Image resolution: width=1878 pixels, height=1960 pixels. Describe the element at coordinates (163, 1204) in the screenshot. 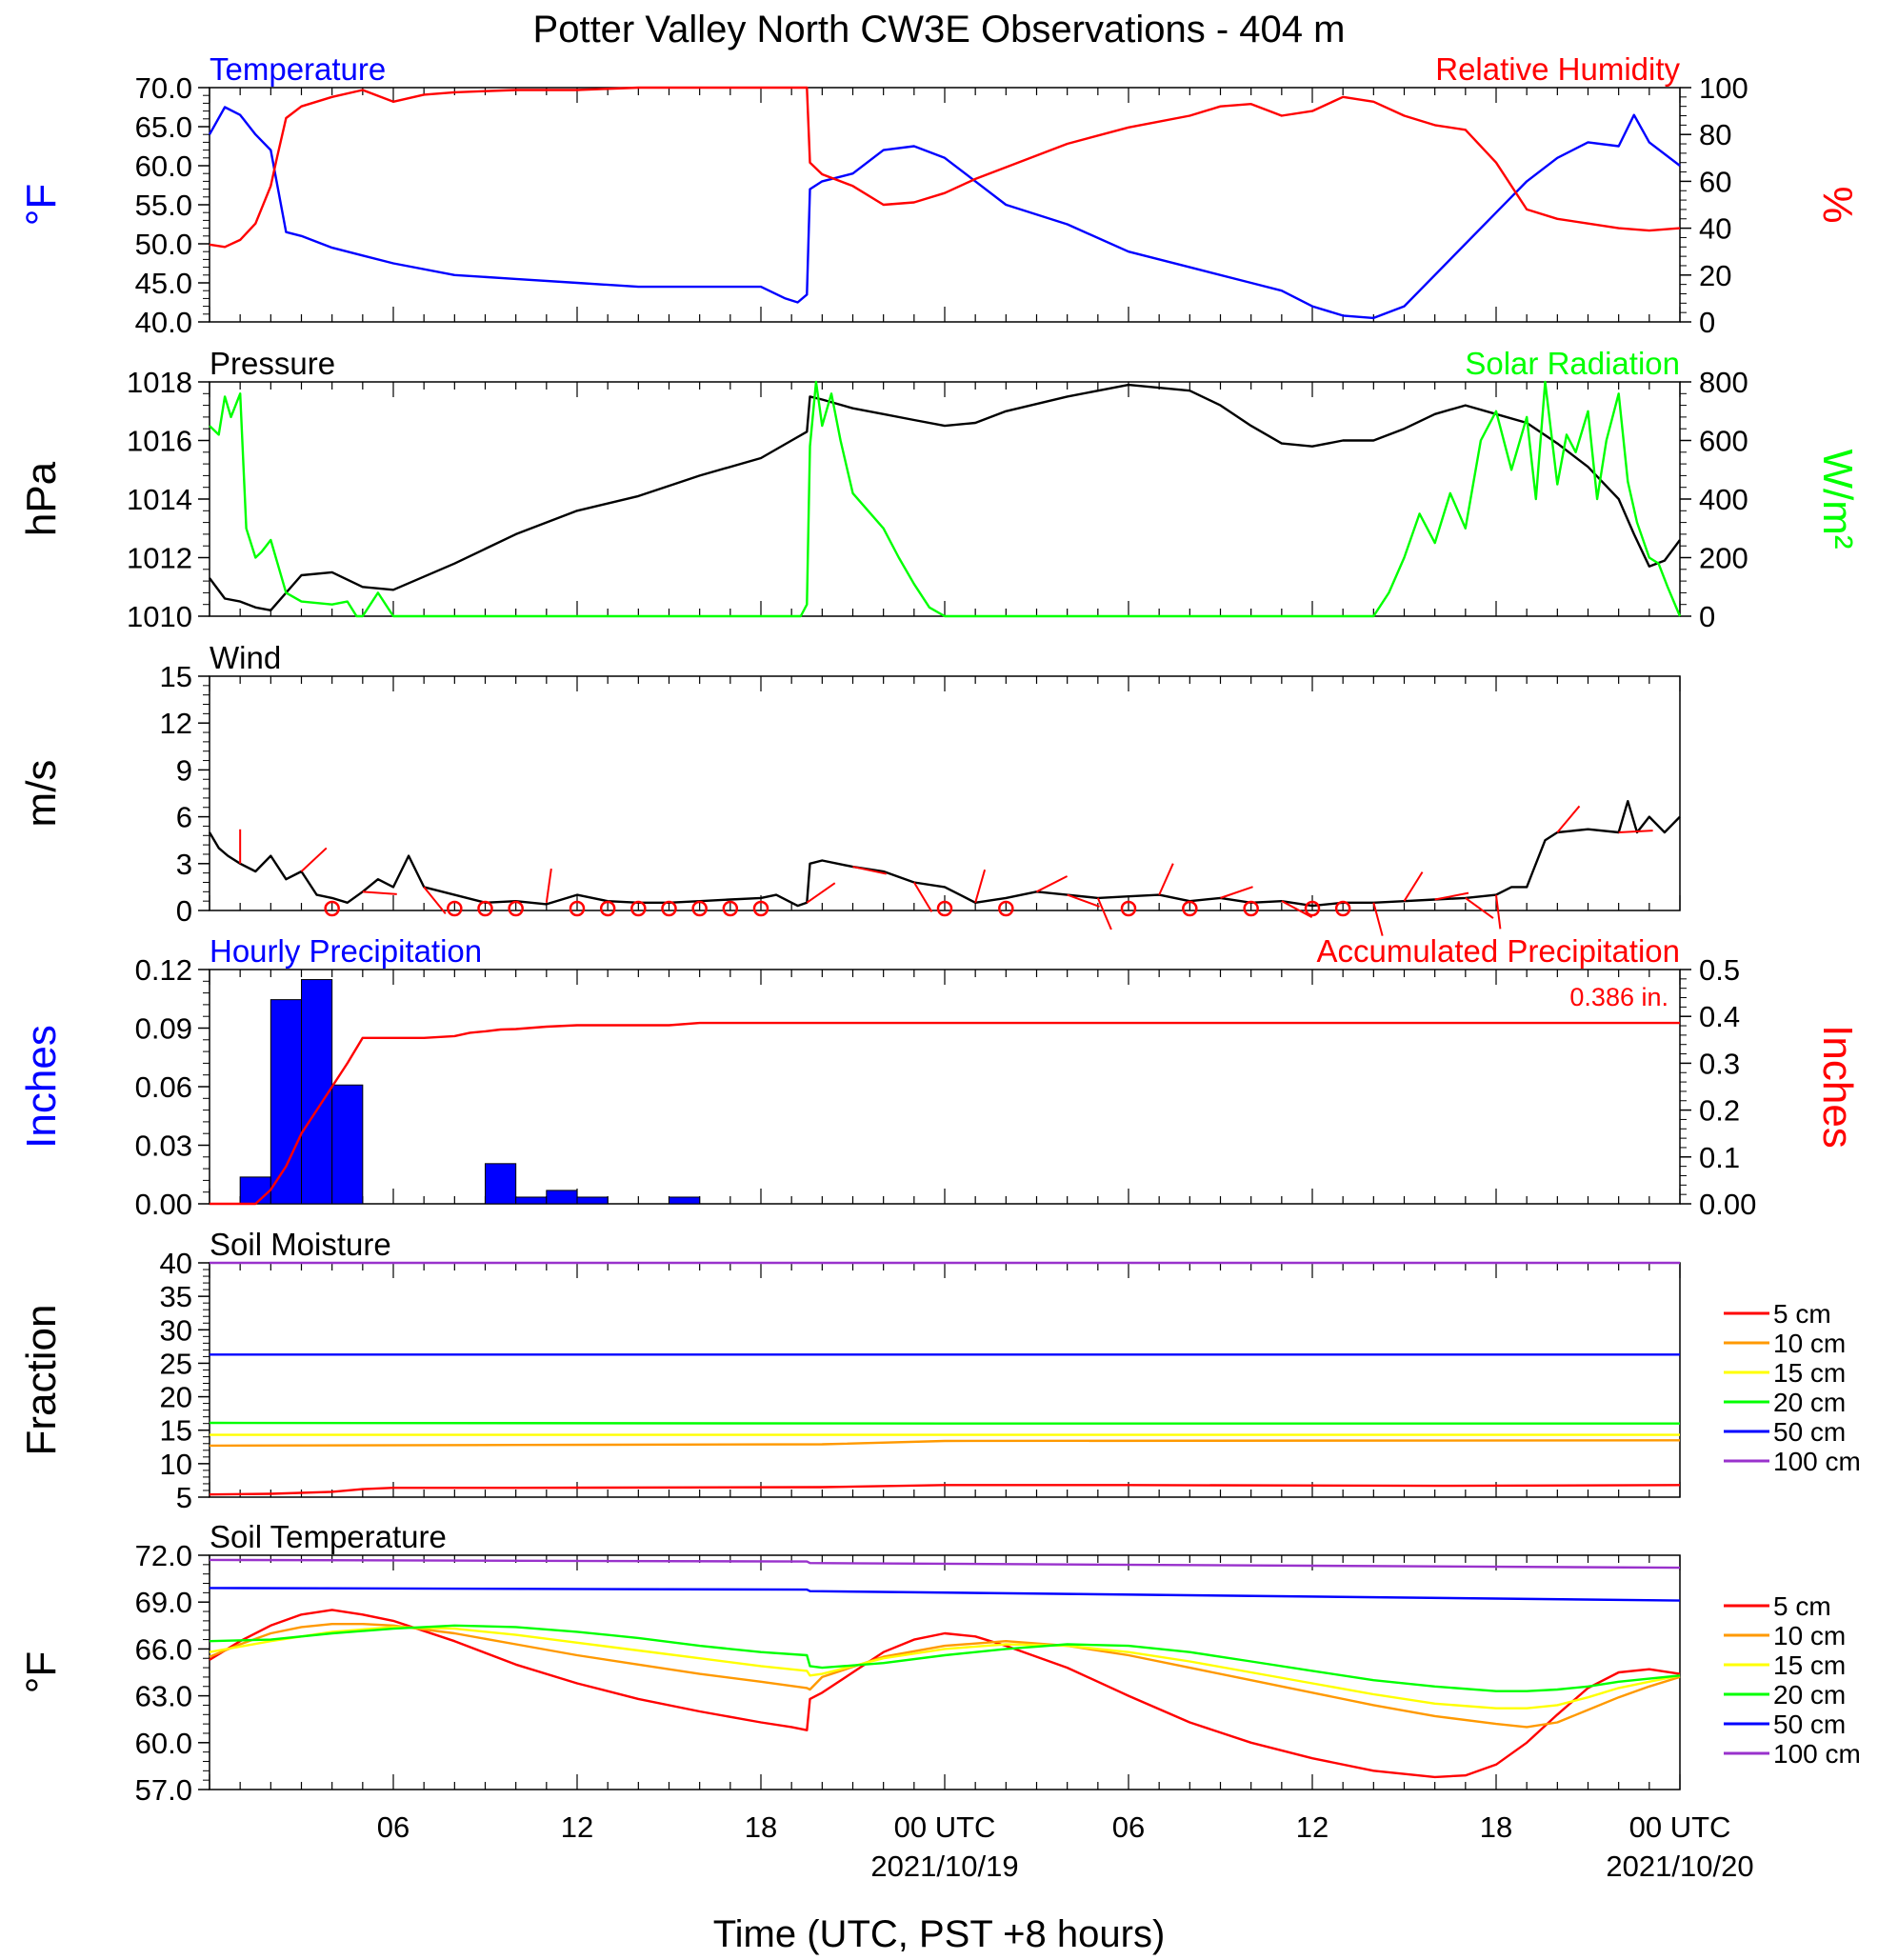

I see `y-tick-label: 0.00` at that location.